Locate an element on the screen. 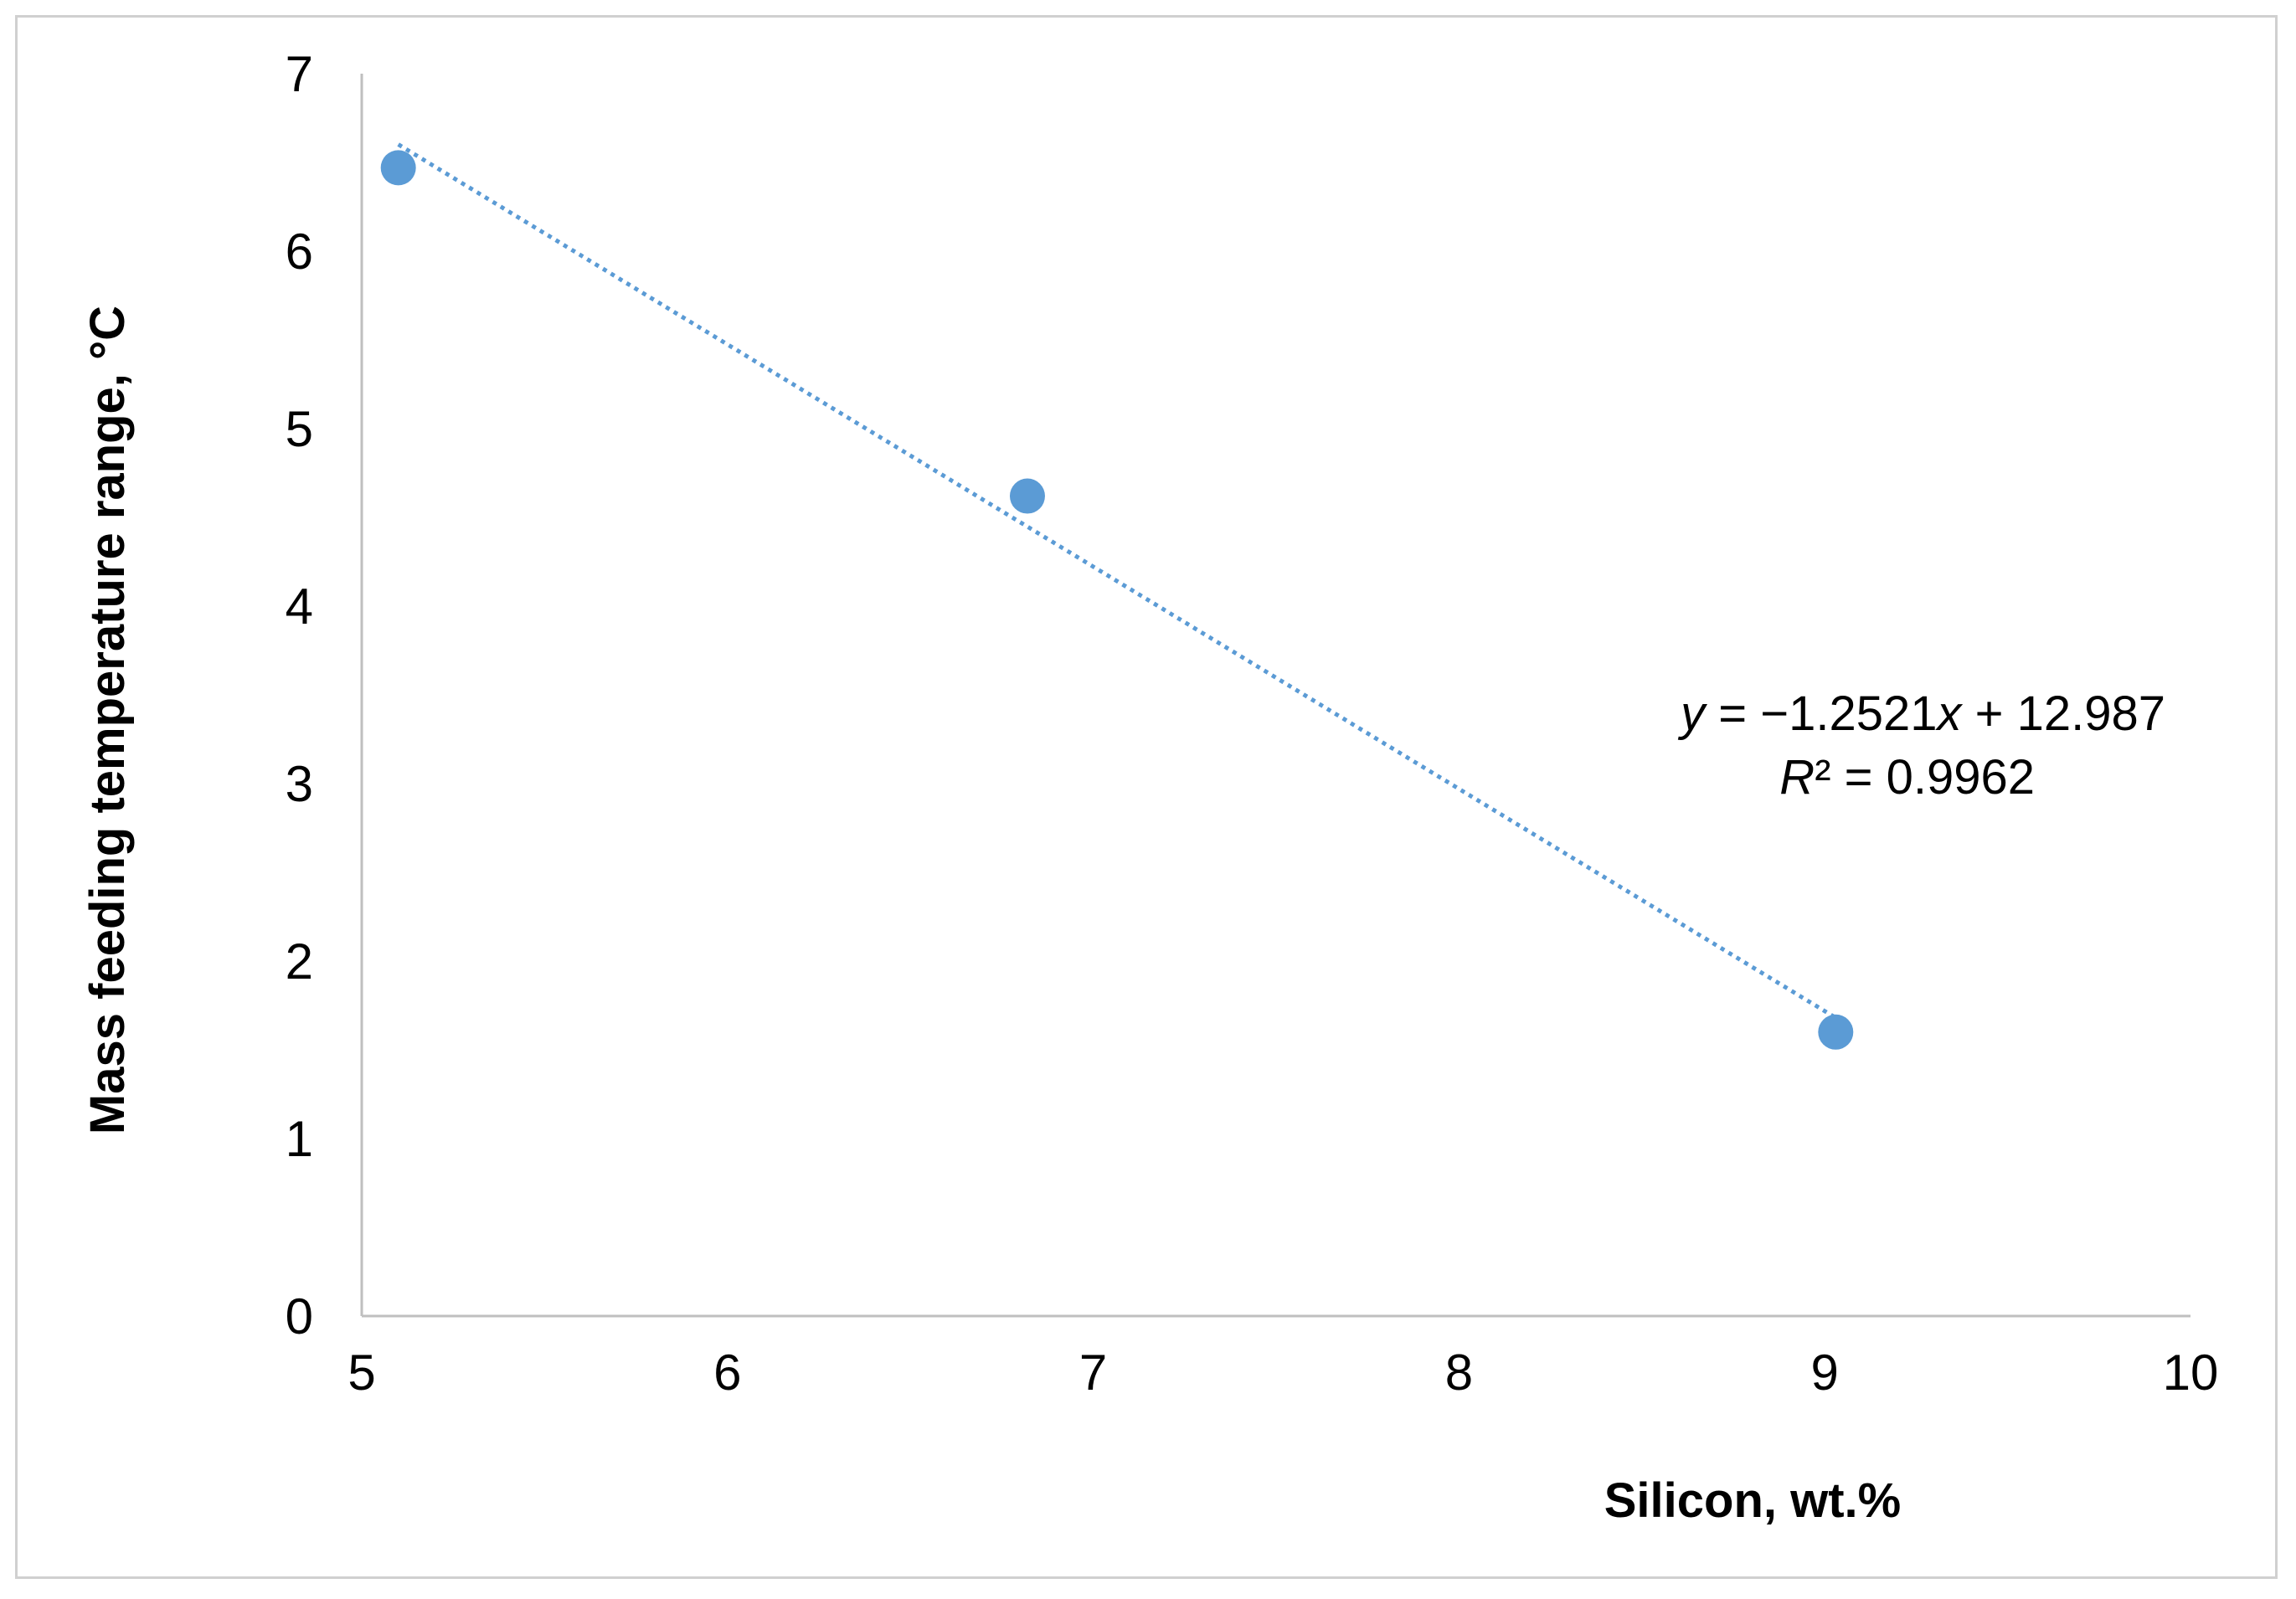 Image resolution: width=2296 pixels, height=1599 pixels. y-tick-label: 6 is located at coordinates (299, 252).